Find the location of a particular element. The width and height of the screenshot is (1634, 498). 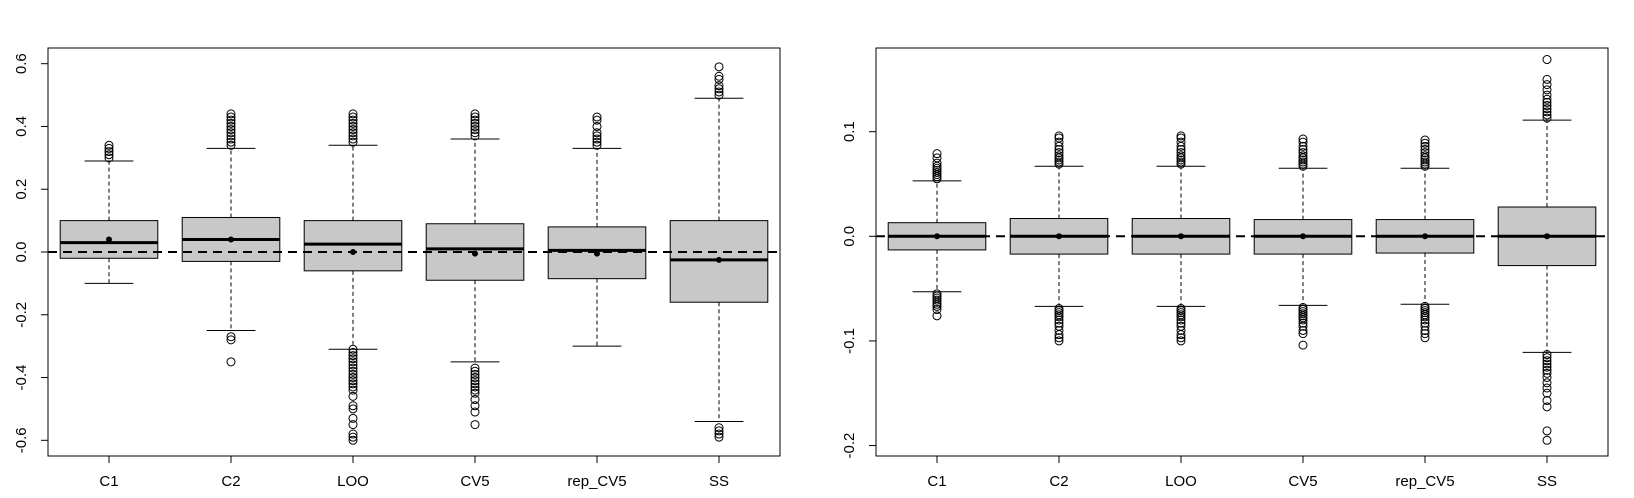

x-tick-label: C1 is located at coordinates (108, 481).